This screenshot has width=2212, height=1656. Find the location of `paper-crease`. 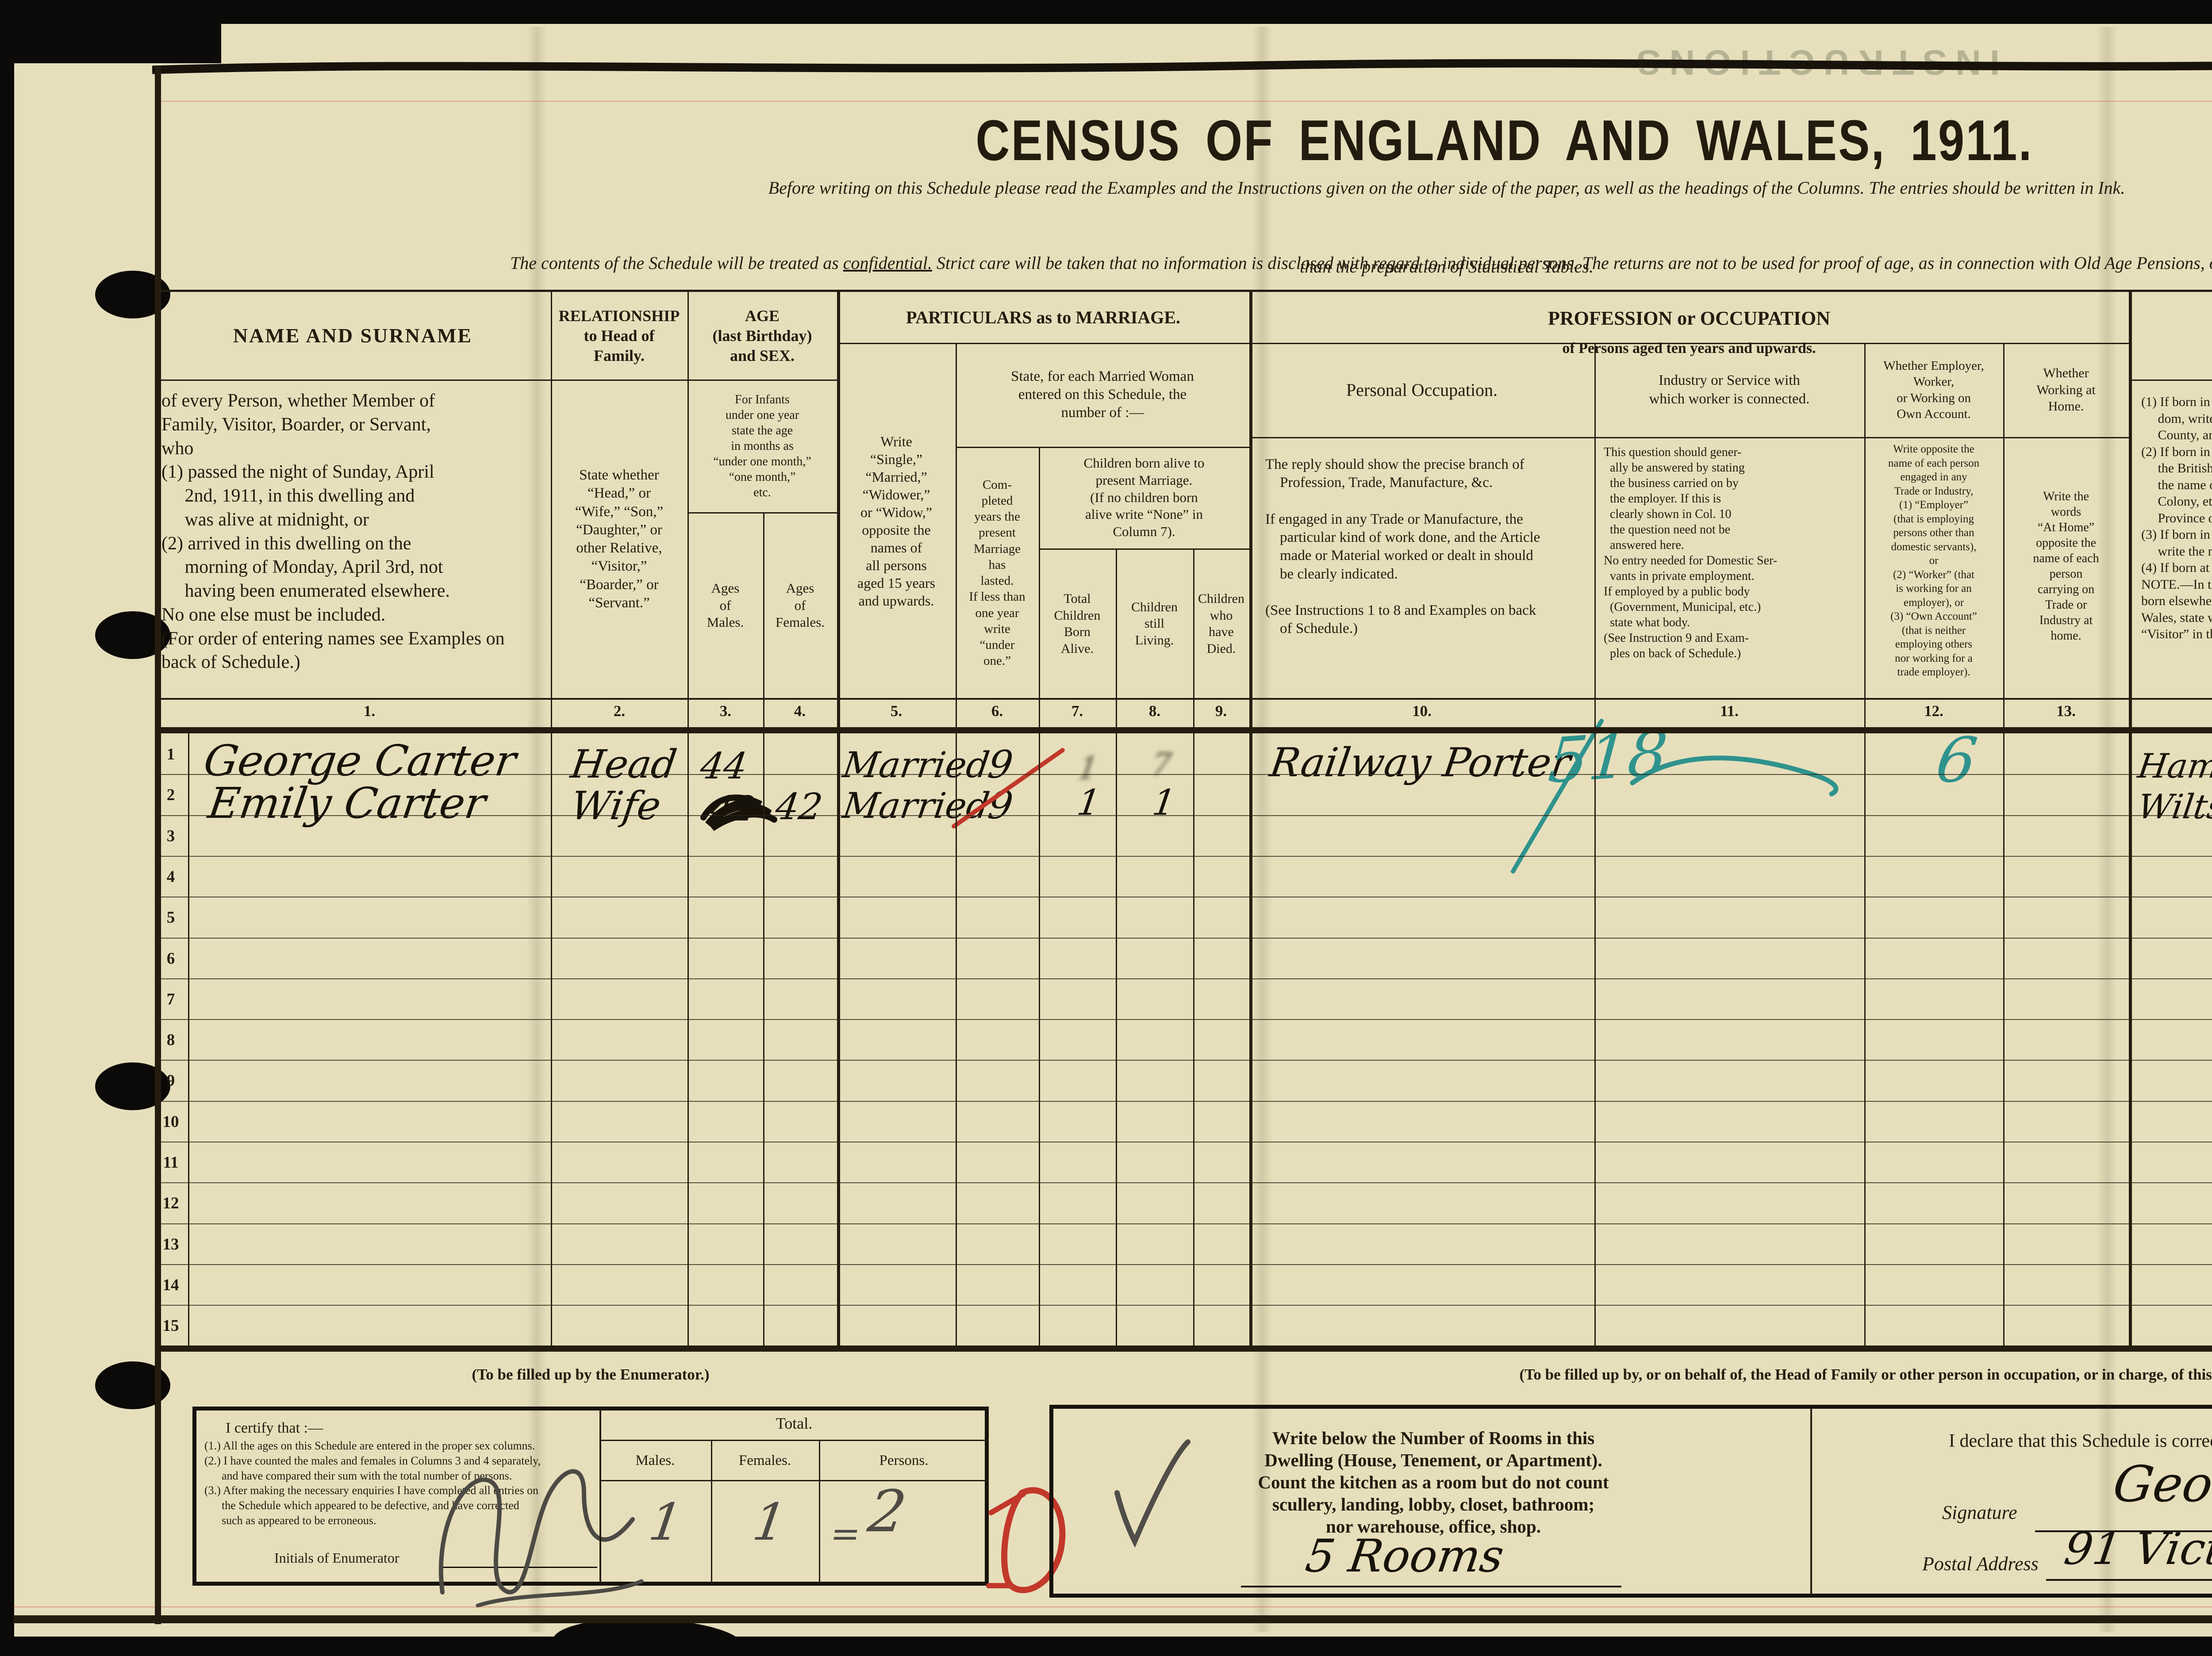

paper-crease is located at coordinates (2107, 829).